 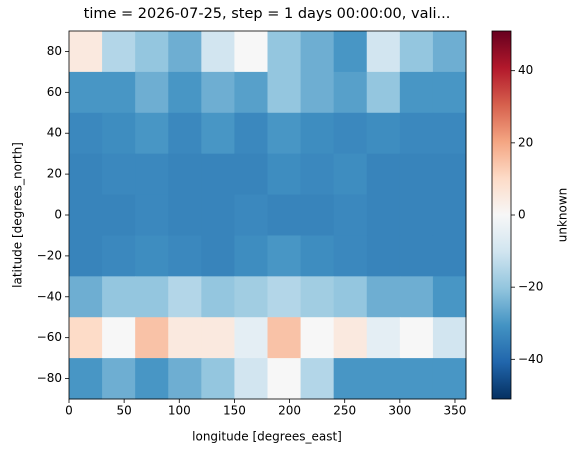 I want to click on y-axis-label: latitude [degrees_north], so click(x=18, y=215).